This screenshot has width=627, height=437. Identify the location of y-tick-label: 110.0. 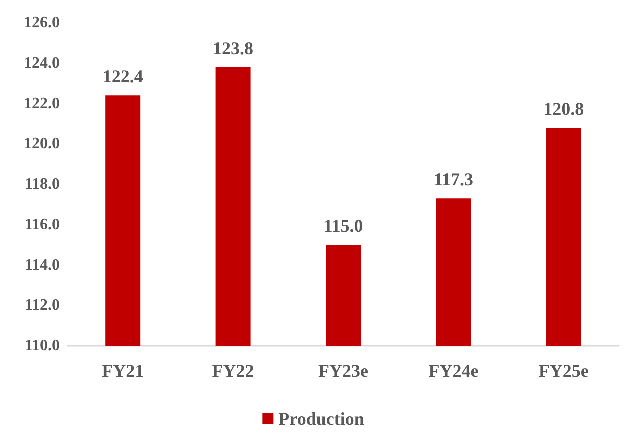
(42, 346).